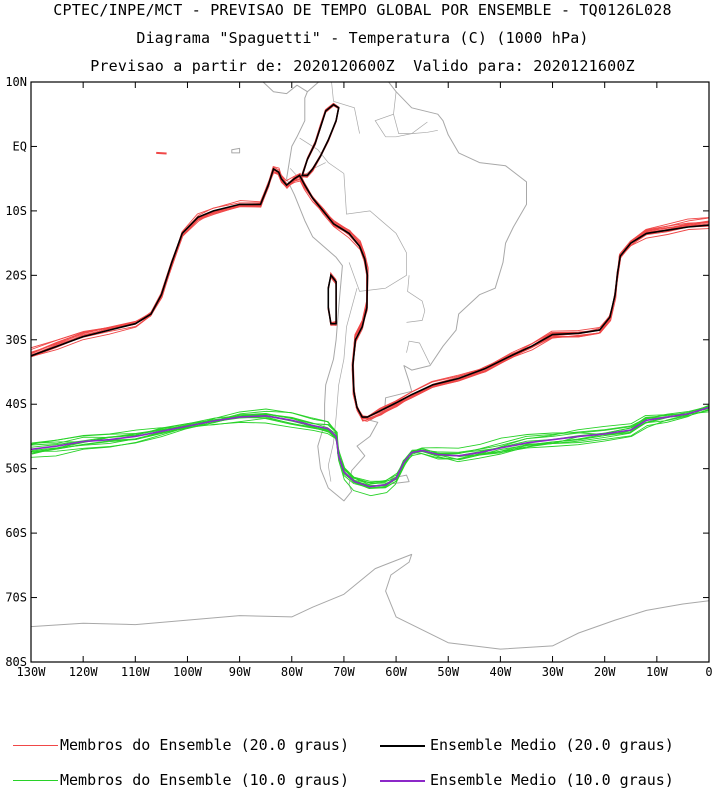 The height and width of the screenshot is (792, 725). What do you see at coordinates (16, 662) in the screenshot?
I see `y-tick-label-9: 80S` at bounding box center [16, 662].